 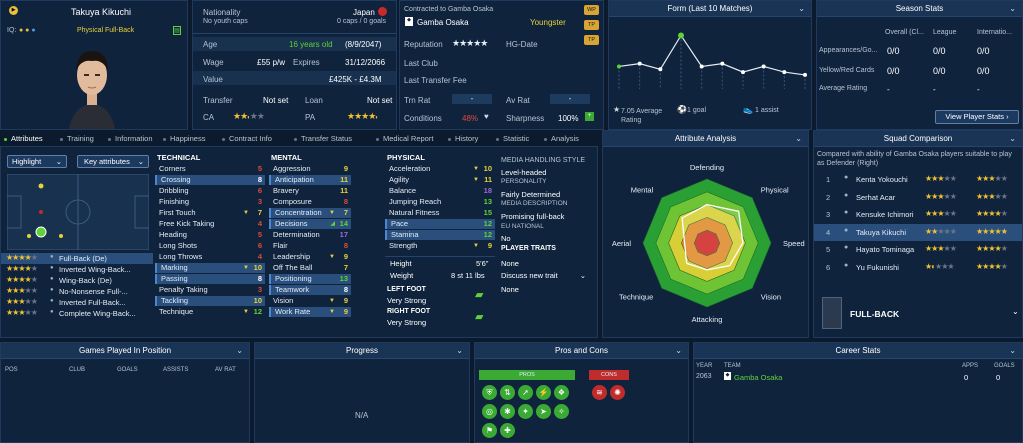 I want to click on pro-defending-icon: ⛨, so click(x=489, y=392).